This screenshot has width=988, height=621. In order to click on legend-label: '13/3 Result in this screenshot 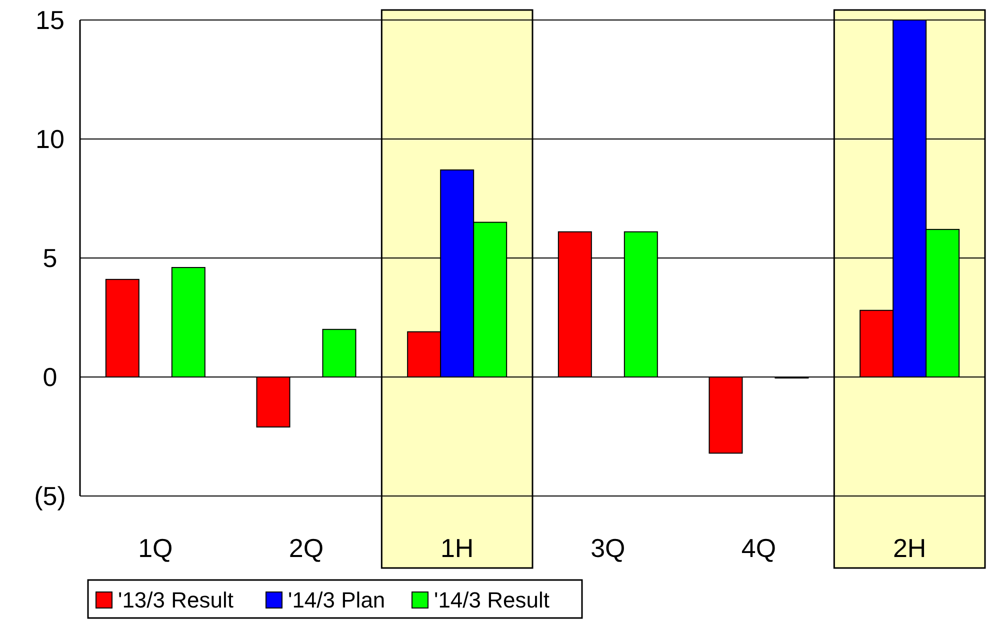, I will do `click(176, 600)`.